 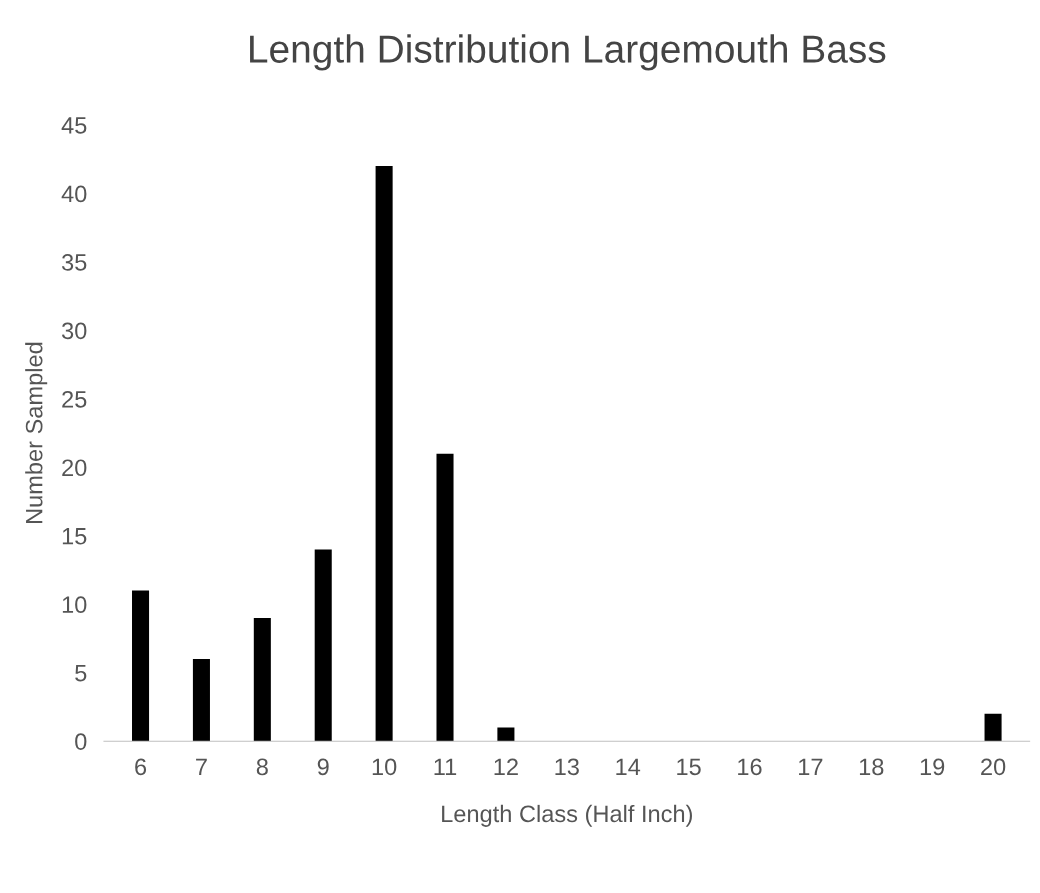 I want to click on x-tick-label: 11, so click(x=445, y=766).